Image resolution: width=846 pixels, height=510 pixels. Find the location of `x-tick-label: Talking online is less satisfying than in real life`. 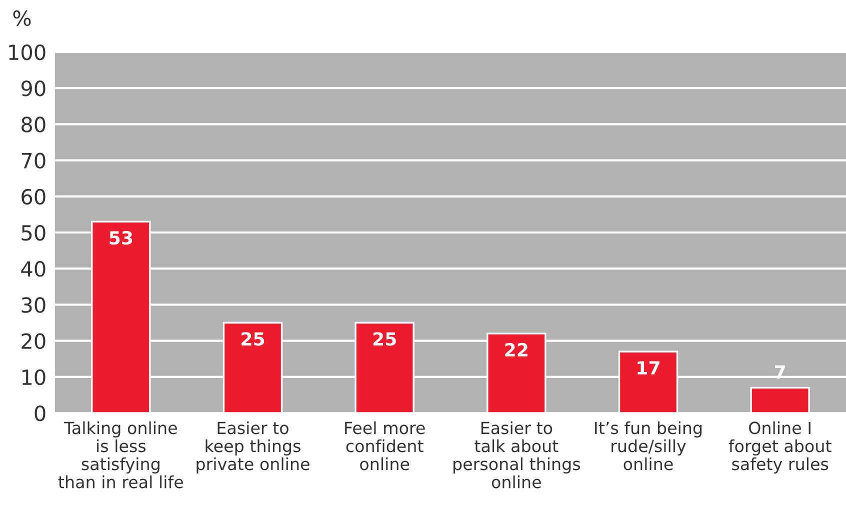

x-tick-label: Talking online is less satisfying than in real life is located at coordinates (120, 454).